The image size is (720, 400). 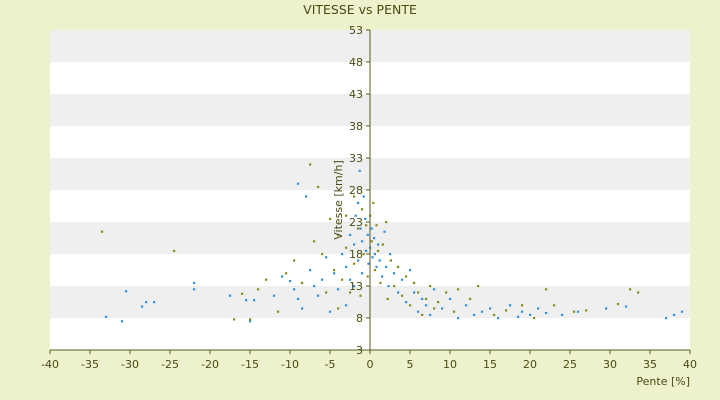 I want to click on x-tick-label: 35, so click(x=650, y=364).